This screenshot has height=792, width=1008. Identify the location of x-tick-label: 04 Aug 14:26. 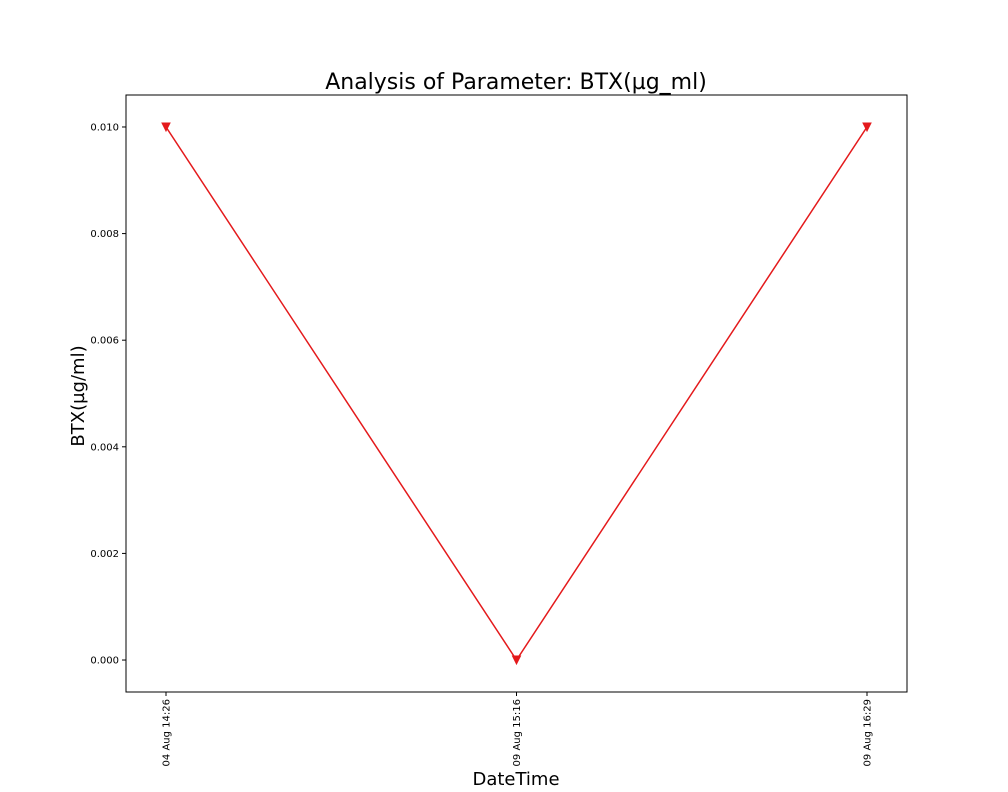
(167, 732).